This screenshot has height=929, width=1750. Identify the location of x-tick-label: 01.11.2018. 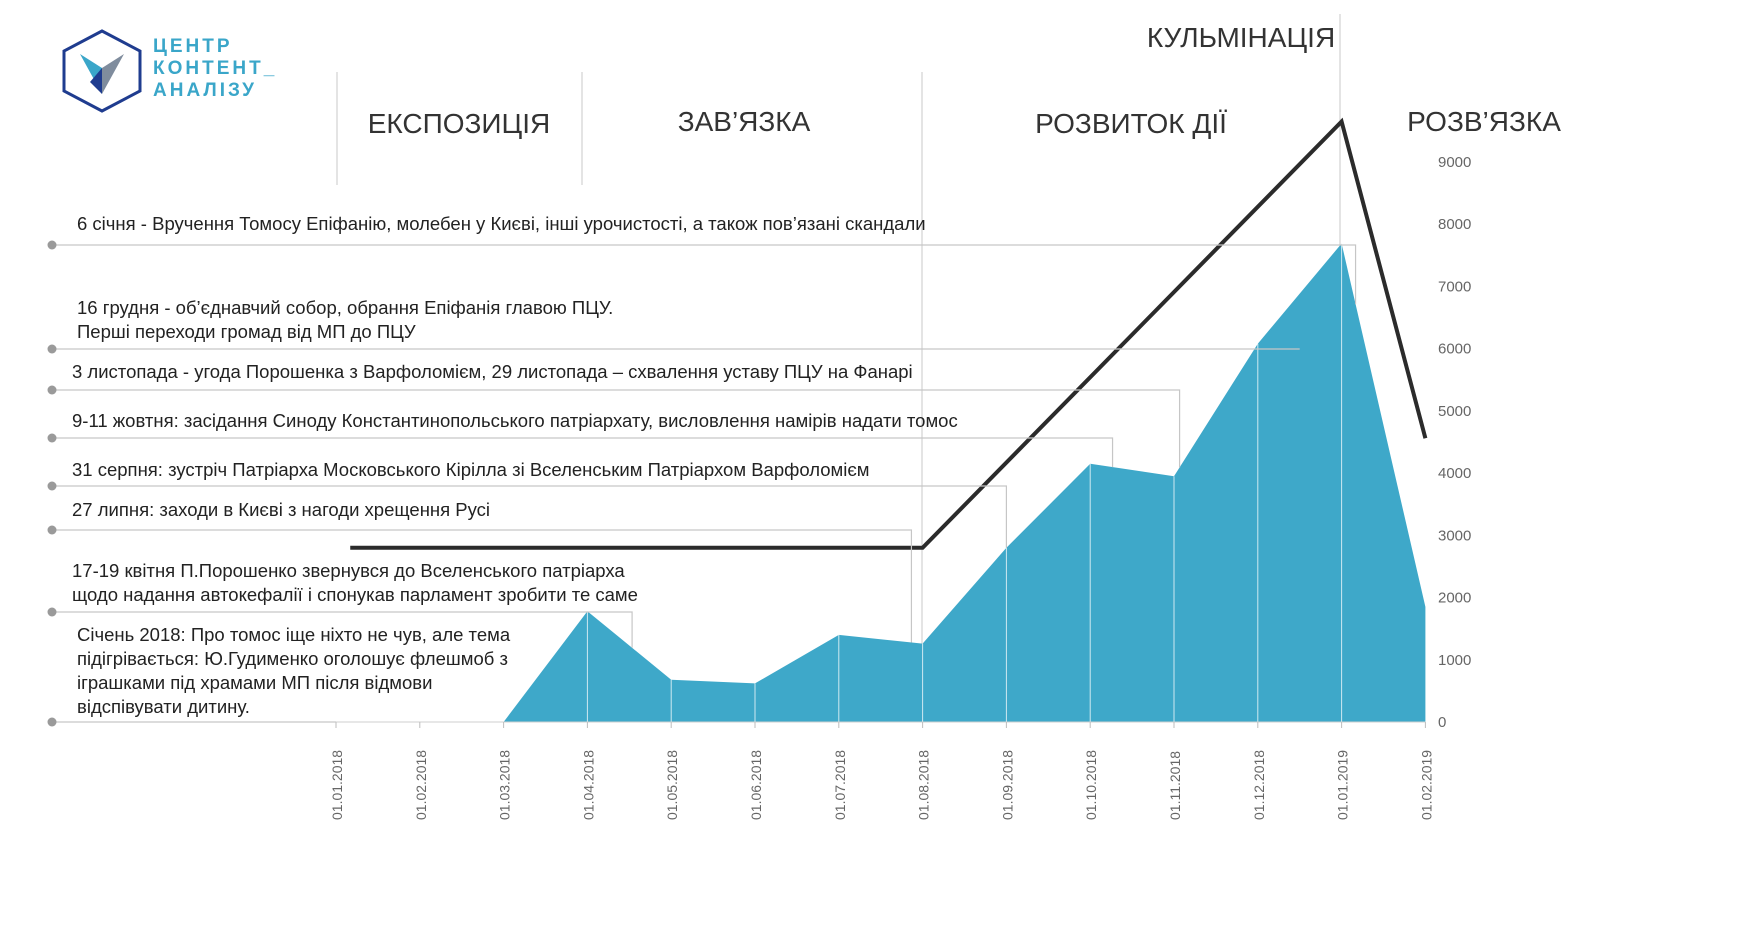
(1175, 785).